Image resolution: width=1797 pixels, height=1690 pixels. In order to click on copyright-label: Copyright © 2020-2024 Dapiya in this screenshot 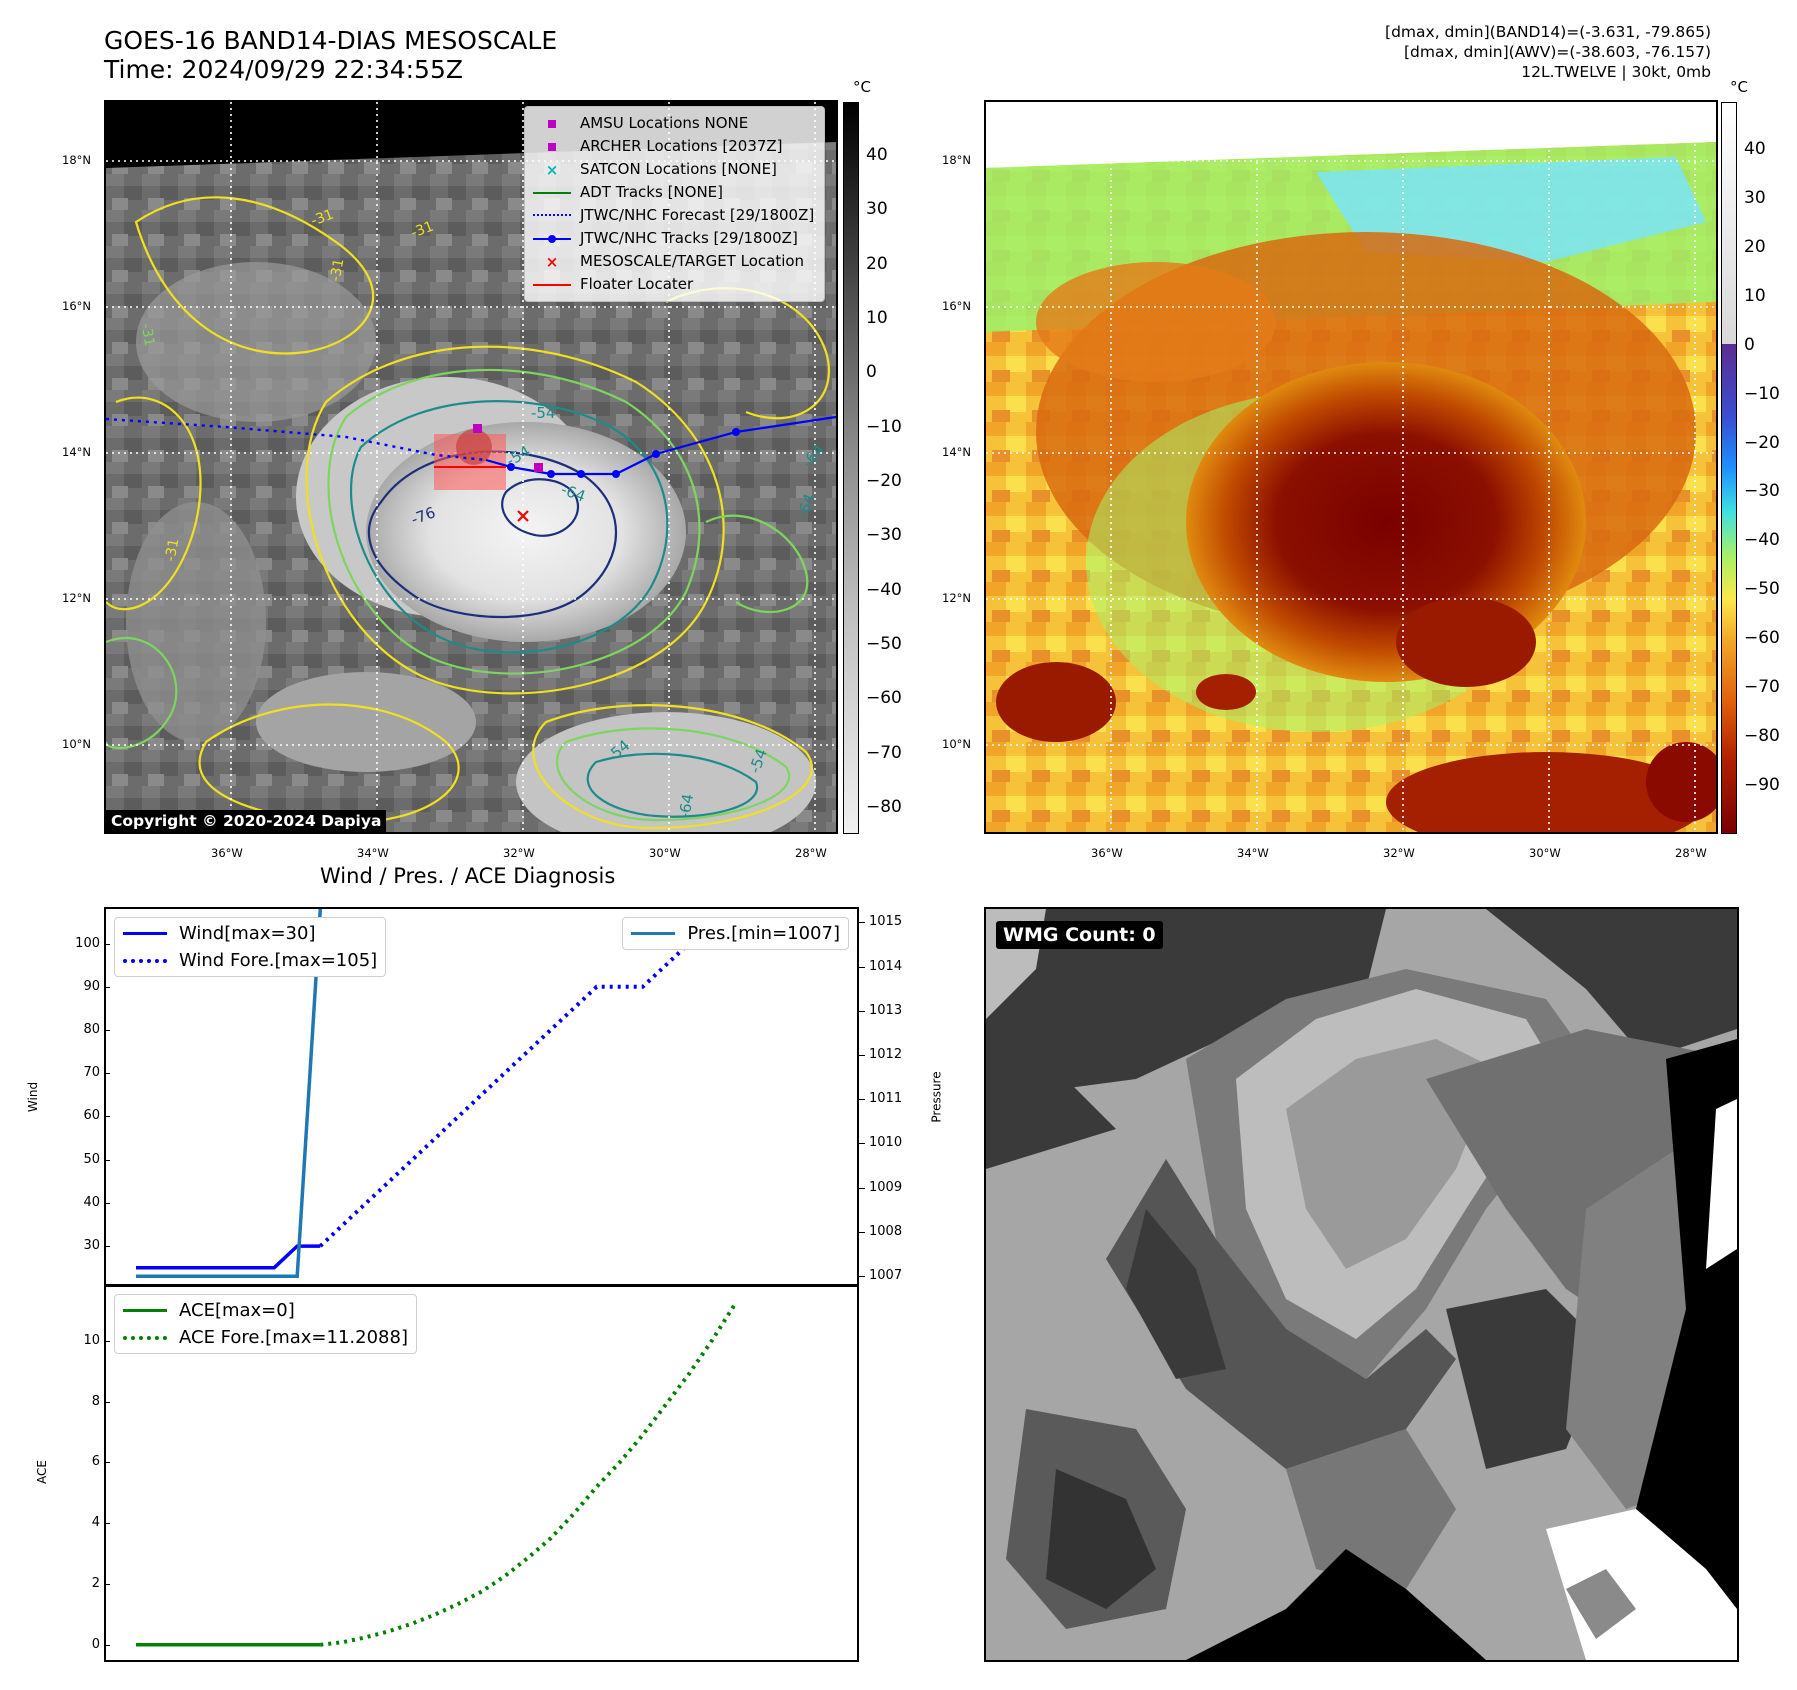, I will do `click(246, 821)`.